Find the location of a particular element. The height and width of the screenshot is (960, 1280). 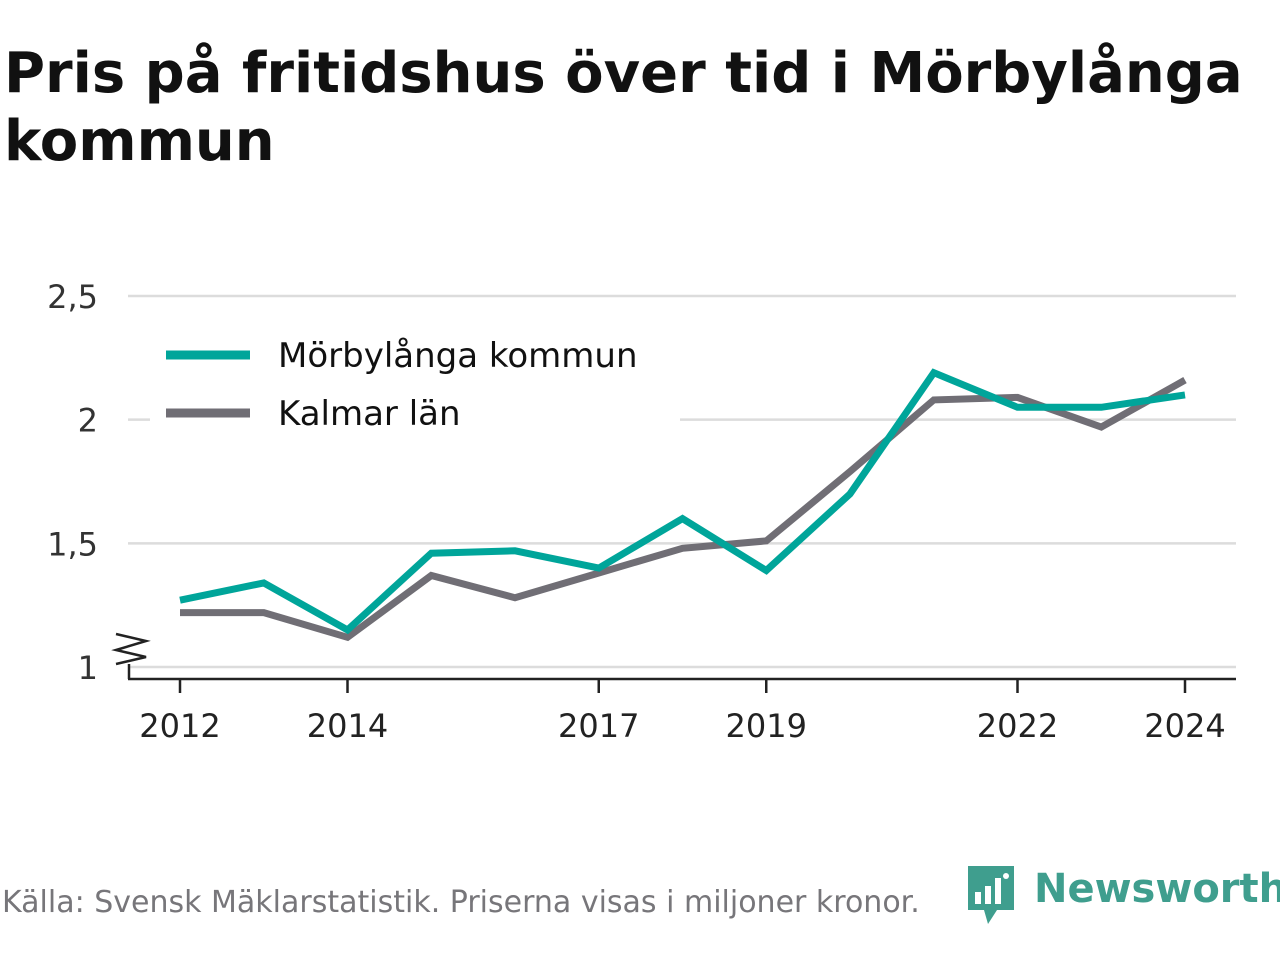

y-tick-label: 1,5 is located at coordinates (72, 544).